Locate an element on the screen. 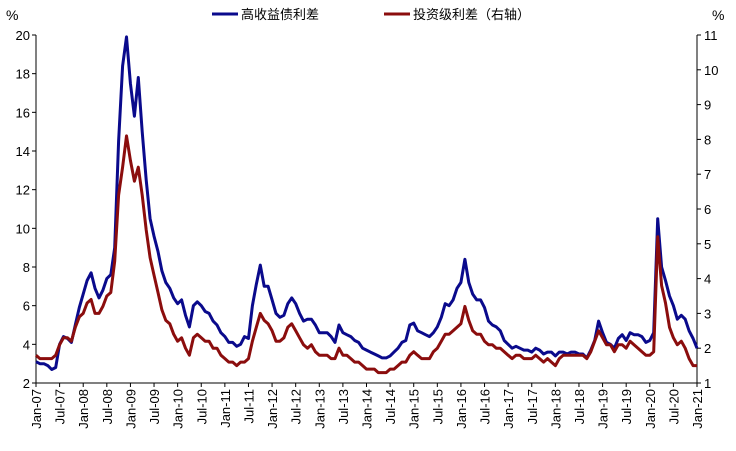  legend-label-investment-grade: 投资级利差（右轴） is located at coordinates (471, 15).